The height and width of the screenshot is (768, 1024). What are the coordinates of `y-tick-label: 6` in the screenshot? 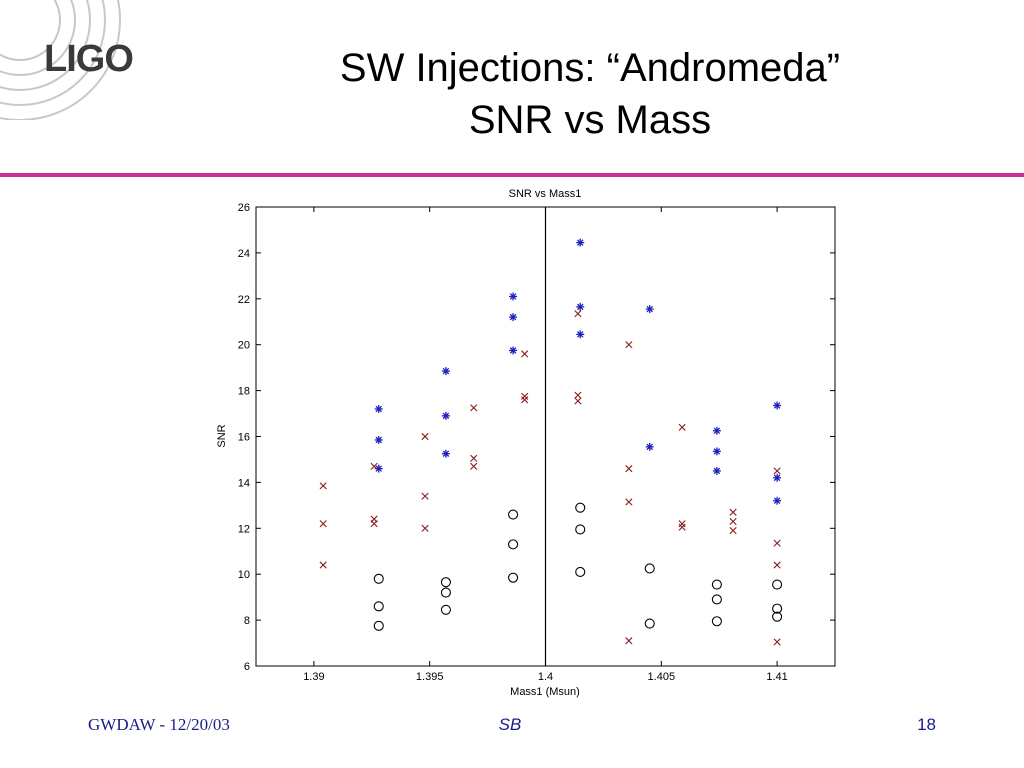 It's located at (247, 667).